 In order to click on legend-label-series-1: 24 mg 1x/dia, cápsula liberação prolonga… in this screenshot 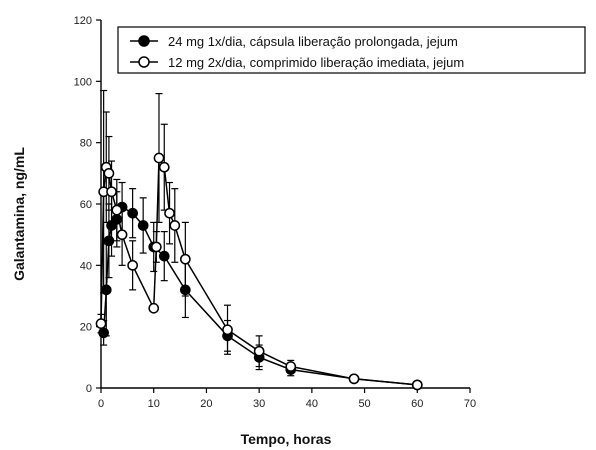, I will do `click(313, 41)`.